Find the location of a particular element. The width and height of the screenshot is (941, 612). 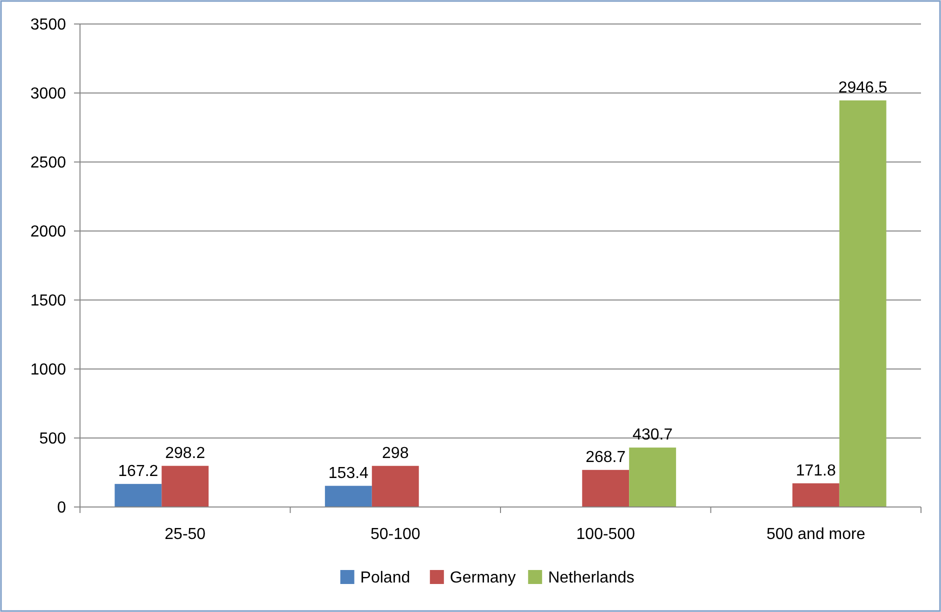

y-tick-label: 1500 is located at coordinates (48, 301).